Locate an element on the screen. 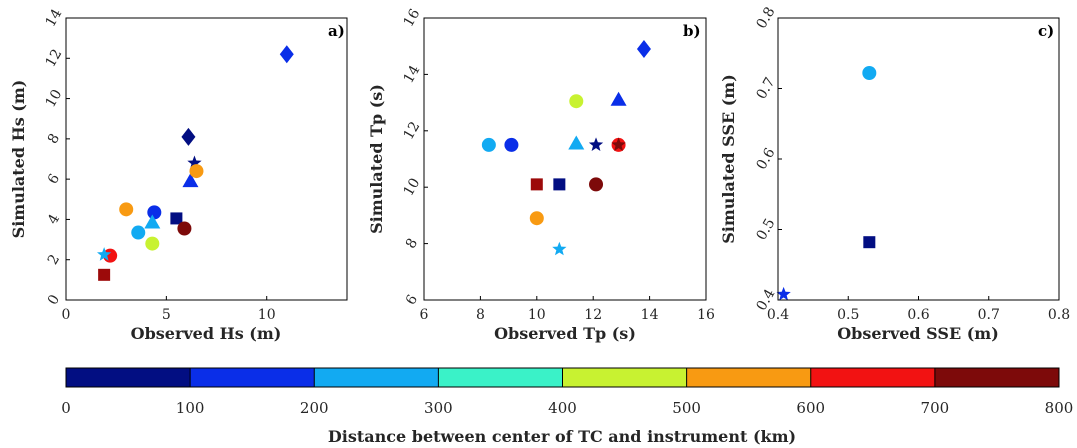  panel-b-marks is located at coordinates (566, 148).